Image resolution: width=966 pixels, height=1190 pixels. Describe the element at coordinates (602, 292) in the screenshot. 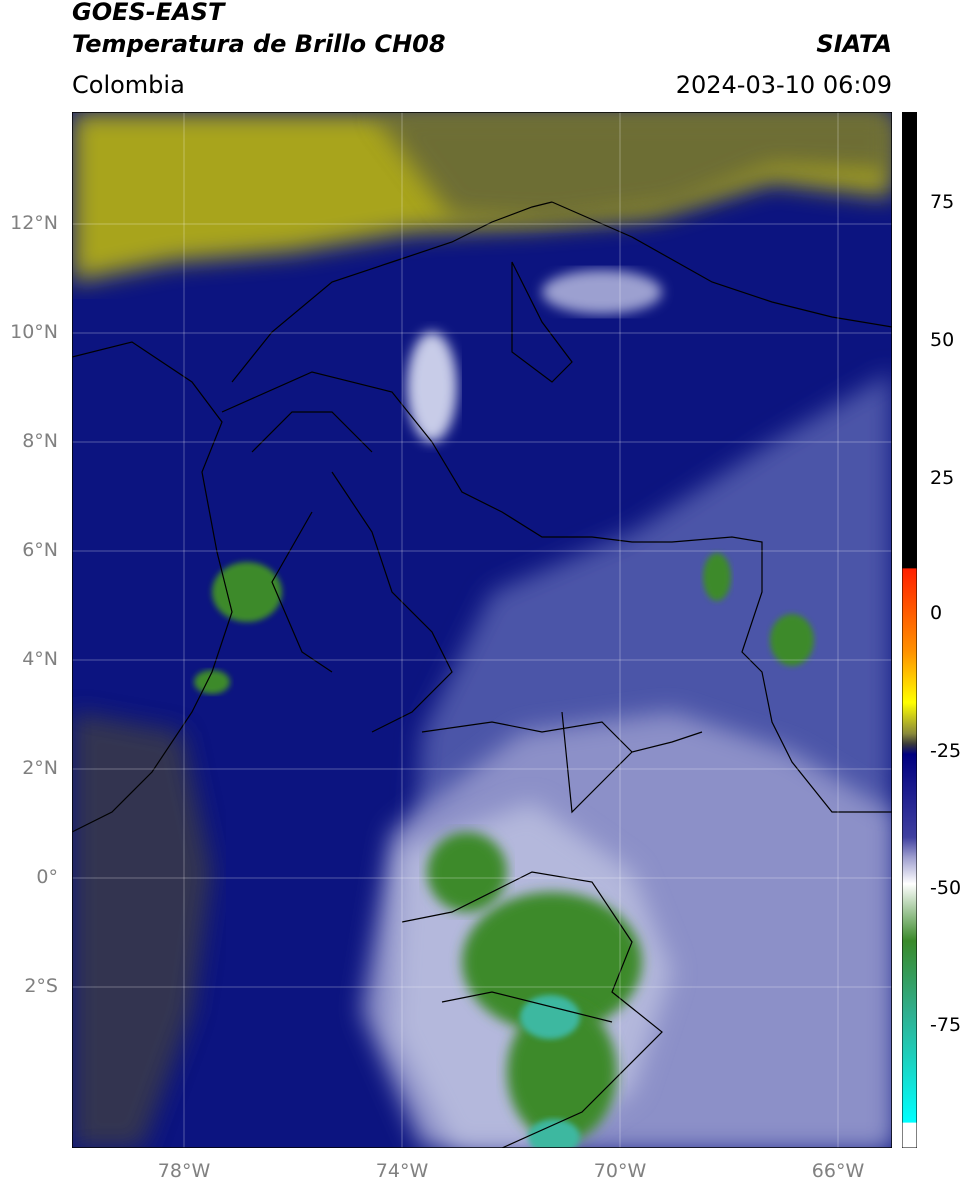

I see `white-cloud-northeast` at that location.